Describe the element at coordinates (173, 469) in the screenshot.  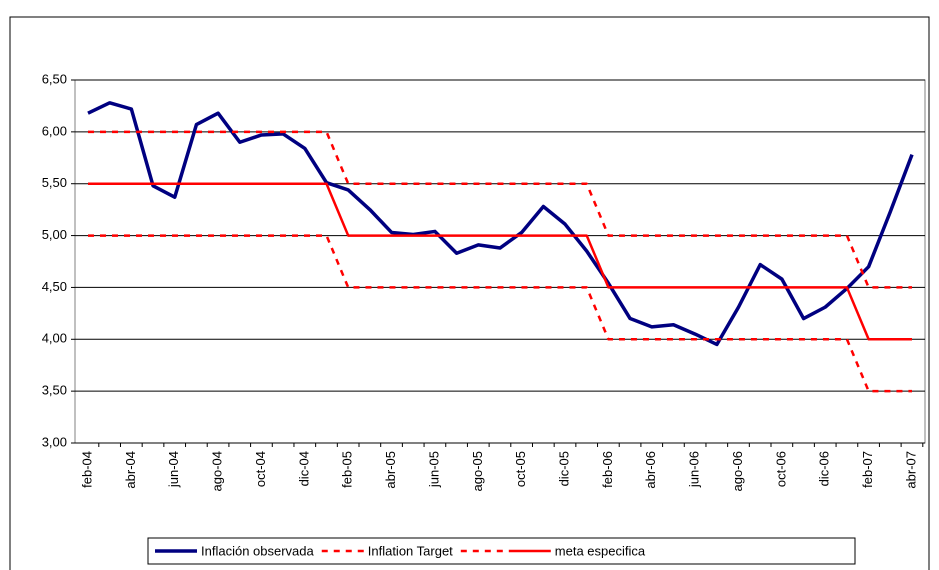
I see `x-tick-label: jun-04` at that location.